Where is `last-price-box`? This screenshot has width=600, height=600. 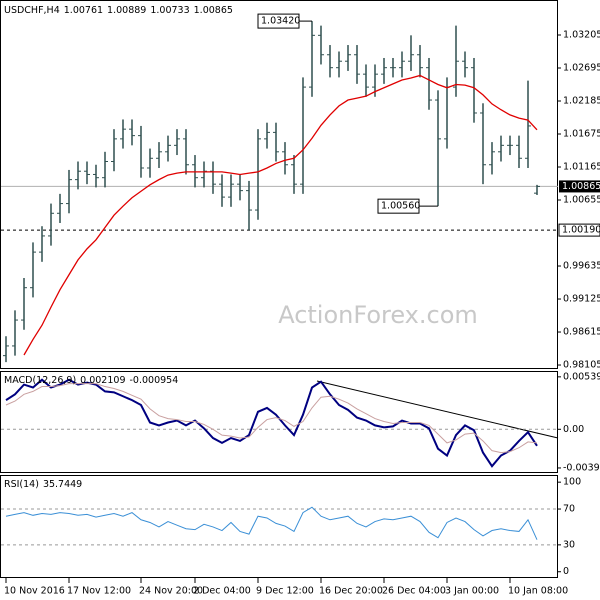
last-price-box is located at coordinates (579, 186).